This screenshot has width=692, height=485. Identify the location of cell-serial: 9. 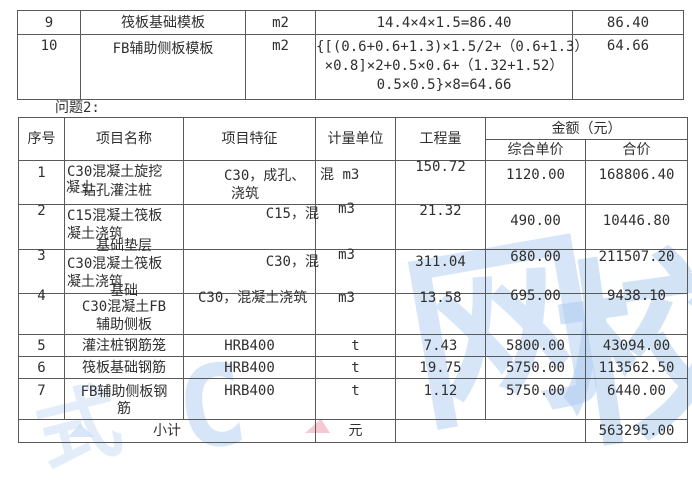
(49, 22).